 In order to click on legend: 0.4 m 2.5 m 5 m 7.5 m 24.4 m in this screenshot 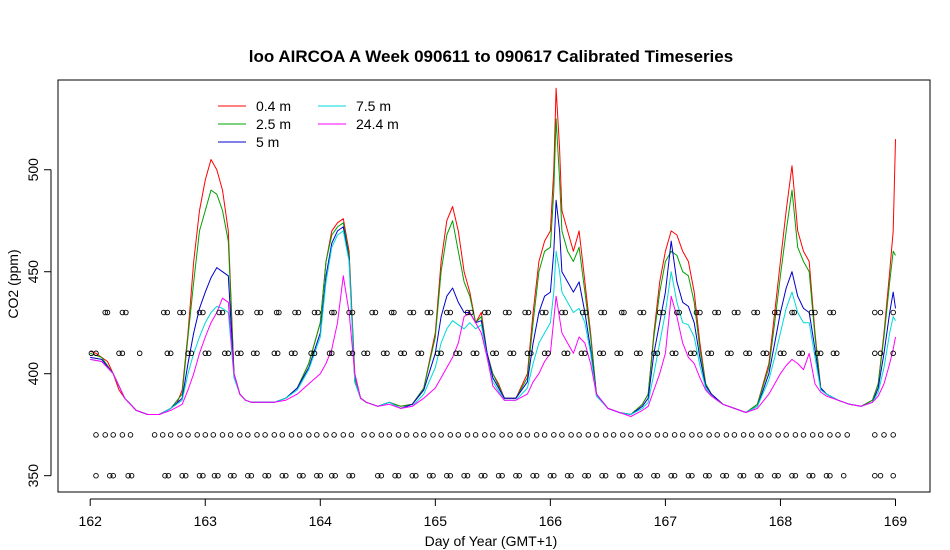, I will do `click(308, 124)`.